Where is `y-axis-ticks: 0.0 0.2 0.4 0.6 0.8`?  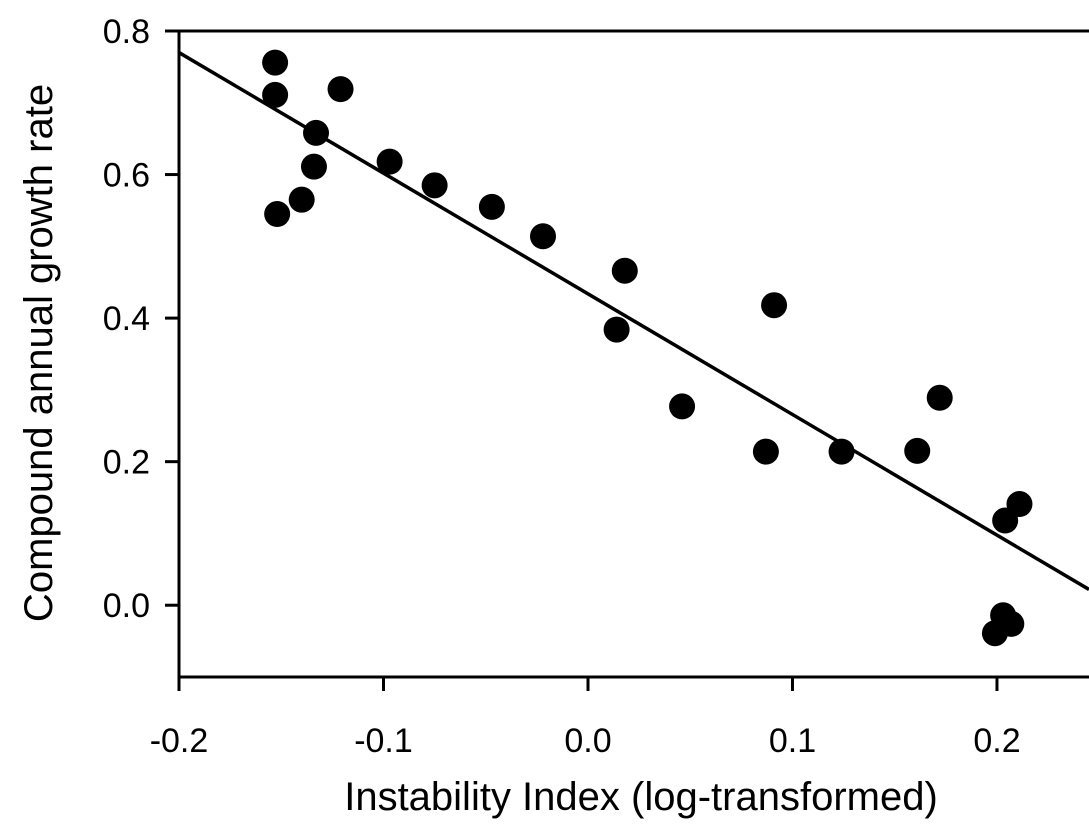 y-axis-ticks: 0.0 0.2 0.4 0.6 0.8 is located at coordinates (141, 319).